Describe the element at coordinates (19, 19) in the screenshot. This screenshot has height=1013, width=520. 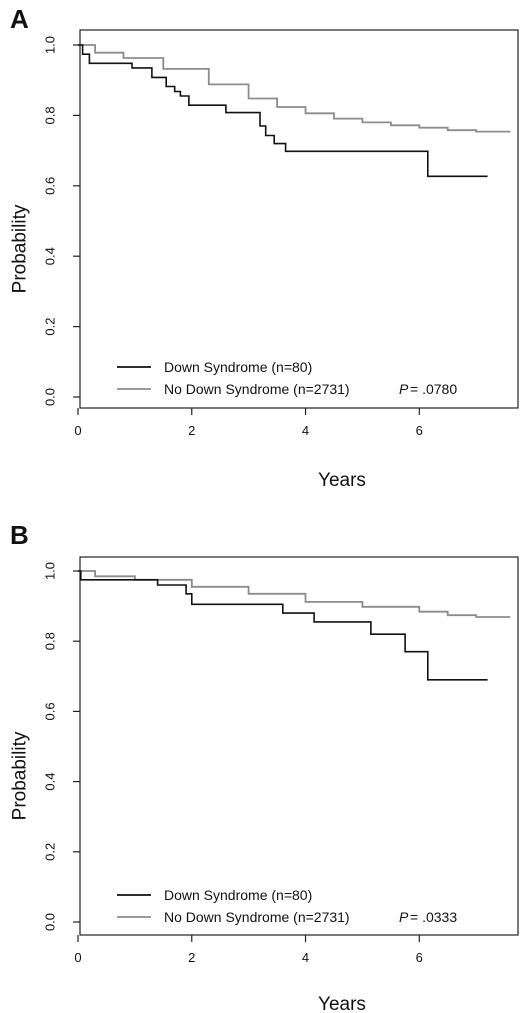
I see `panel-label: A` at that location.